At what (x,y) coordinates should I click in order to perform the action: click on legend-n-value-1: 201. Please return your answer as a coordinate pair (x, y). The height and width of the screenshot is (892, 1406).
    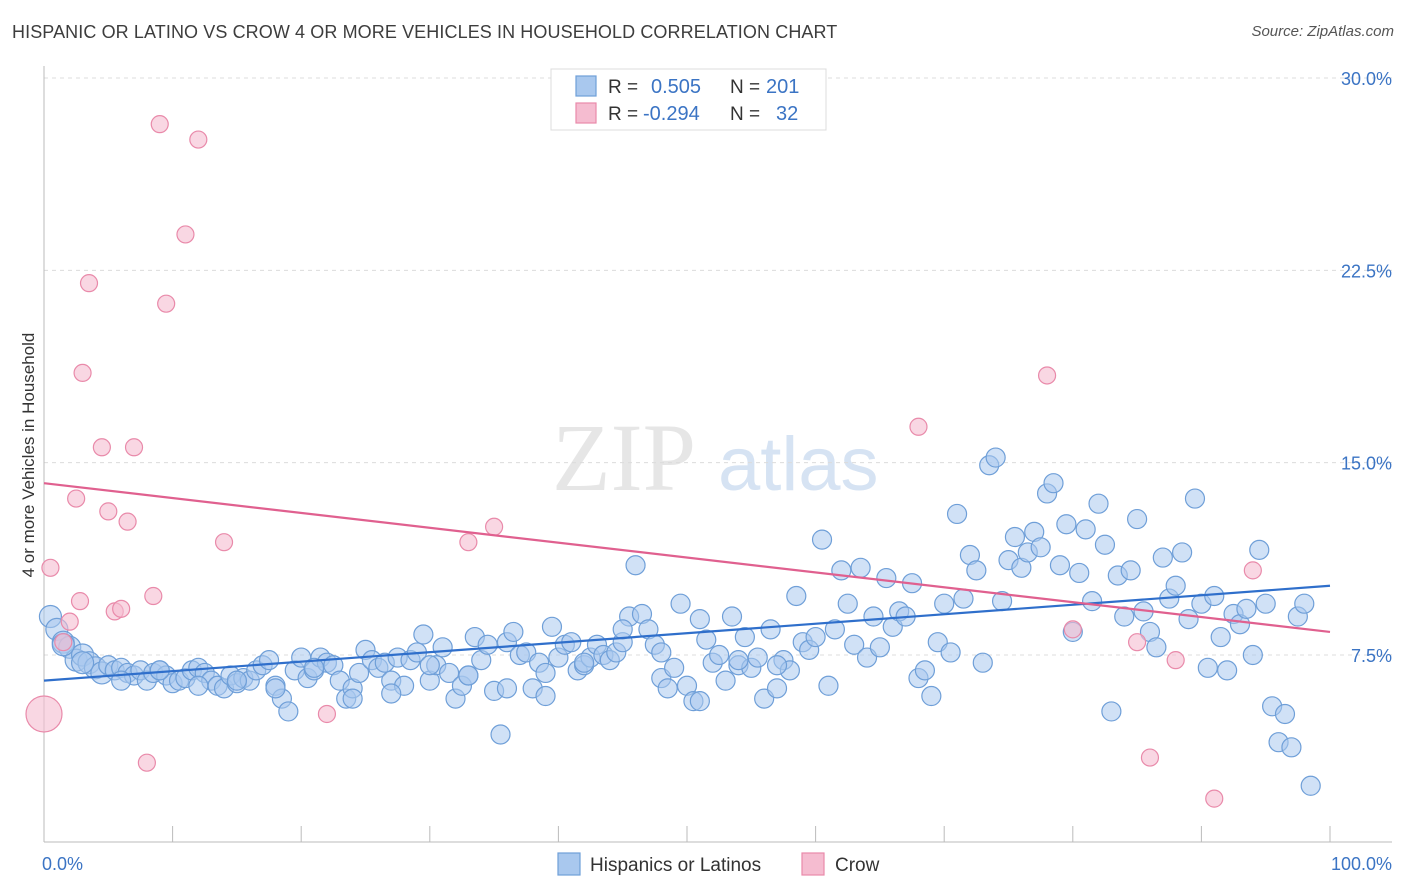
    Looking at the image, I should click on (782, 87).